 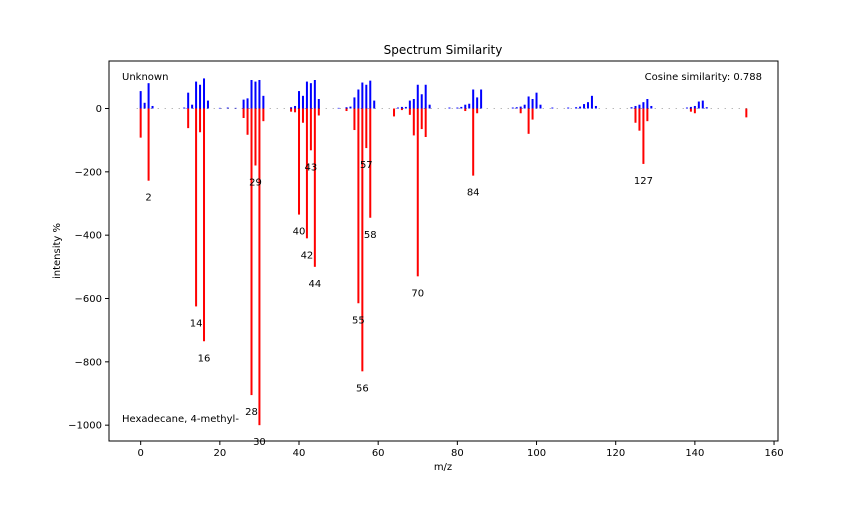 I want to click on peak-label: 28, so click(x=251, y=412).